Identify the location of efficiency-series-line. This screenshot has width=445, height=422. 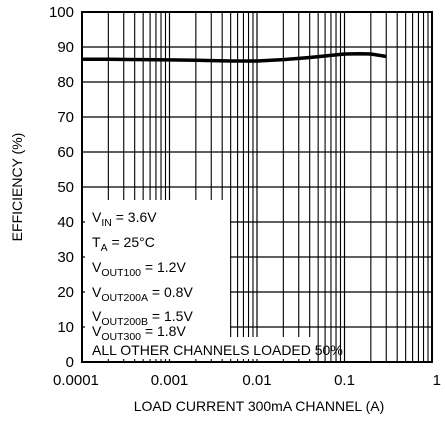
(234, 57).